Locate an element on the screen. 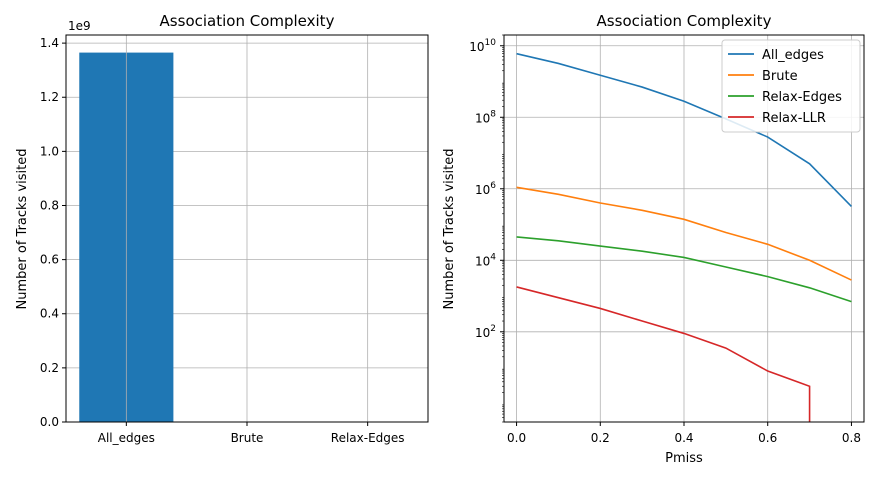 The height and width of the screenshot is (480, 880). legend-frame is located at coordinates (791, 86).